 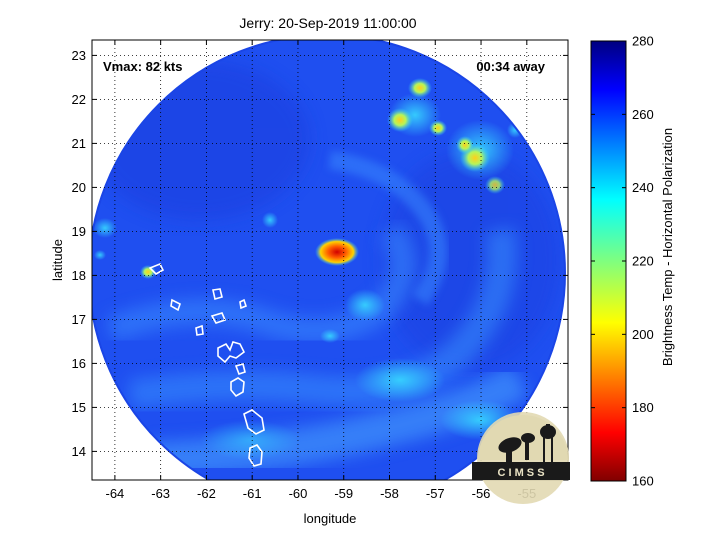 I want to click on x-tick-label: -56, so click(x=481, y=493).